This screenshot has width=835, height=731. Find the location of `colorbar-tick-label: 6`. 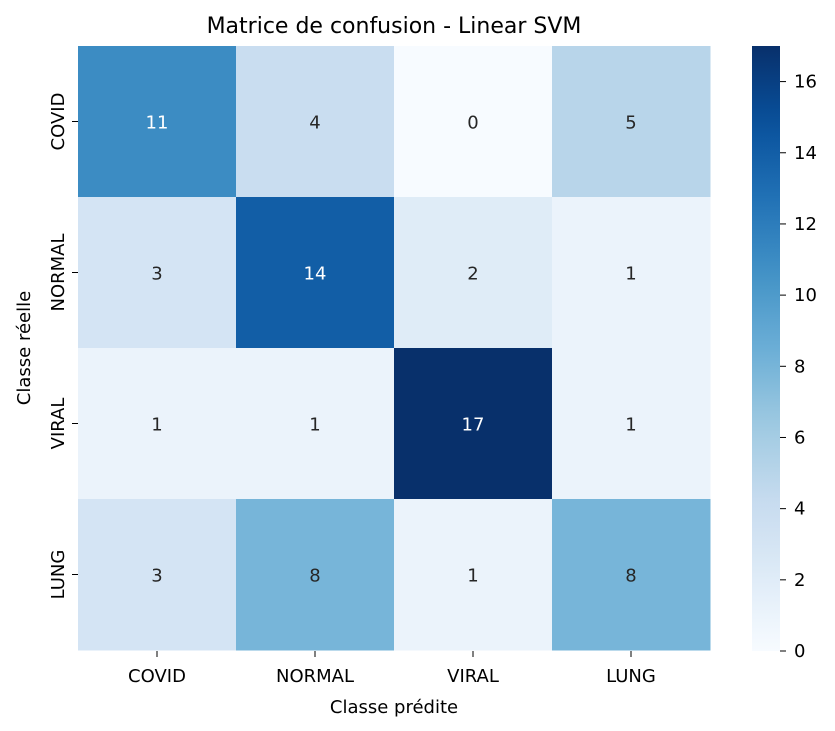

colorbar-tick-label: 6 is located at coordinates (799, 437).